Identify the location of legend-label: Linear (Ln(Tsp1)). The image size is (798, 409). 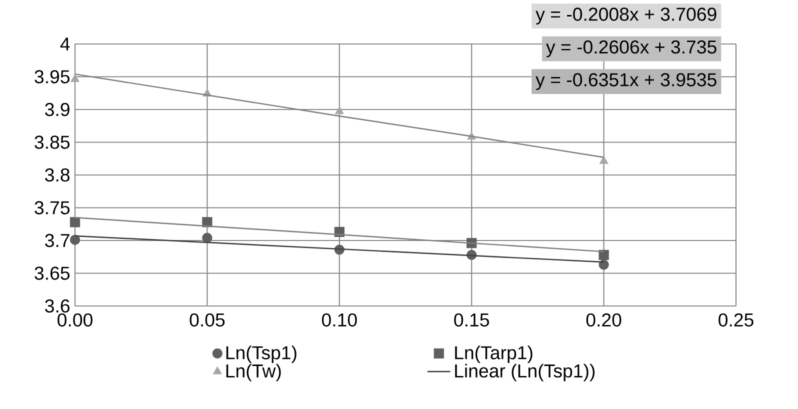
(525, 373).